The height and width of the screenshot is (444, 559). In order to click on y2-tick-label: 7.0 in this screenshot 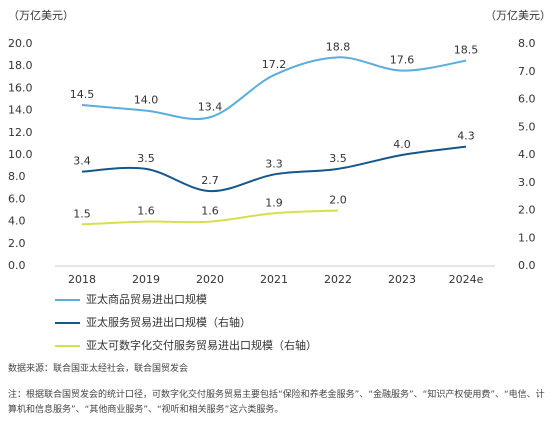, I will do `click(527, 71)`.